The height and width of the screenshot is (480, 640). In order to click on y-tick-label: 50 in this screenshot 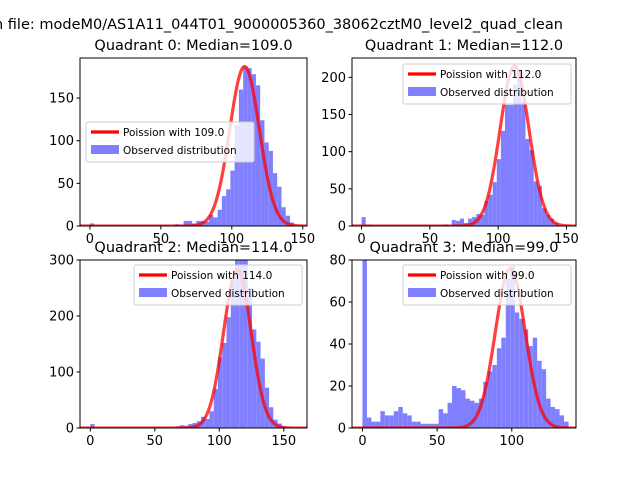, I will do `click(337, 189)`.